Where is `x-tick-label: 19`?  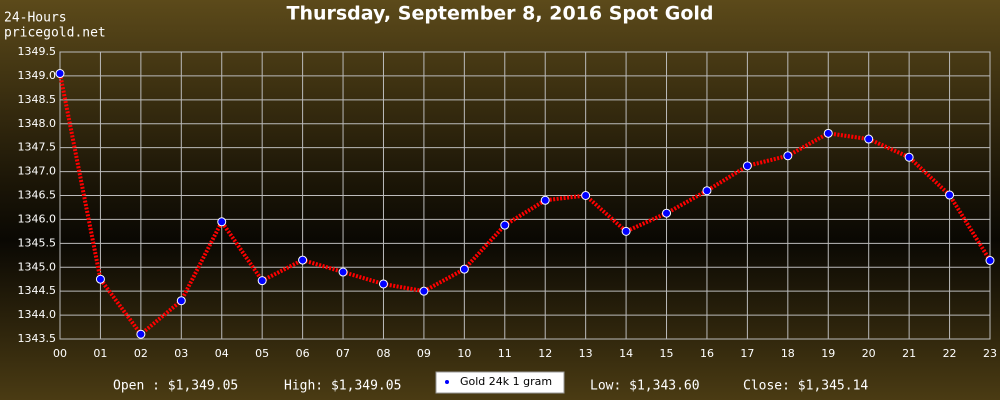
x-tick-label: 19 is located at coordinates (828, 353).